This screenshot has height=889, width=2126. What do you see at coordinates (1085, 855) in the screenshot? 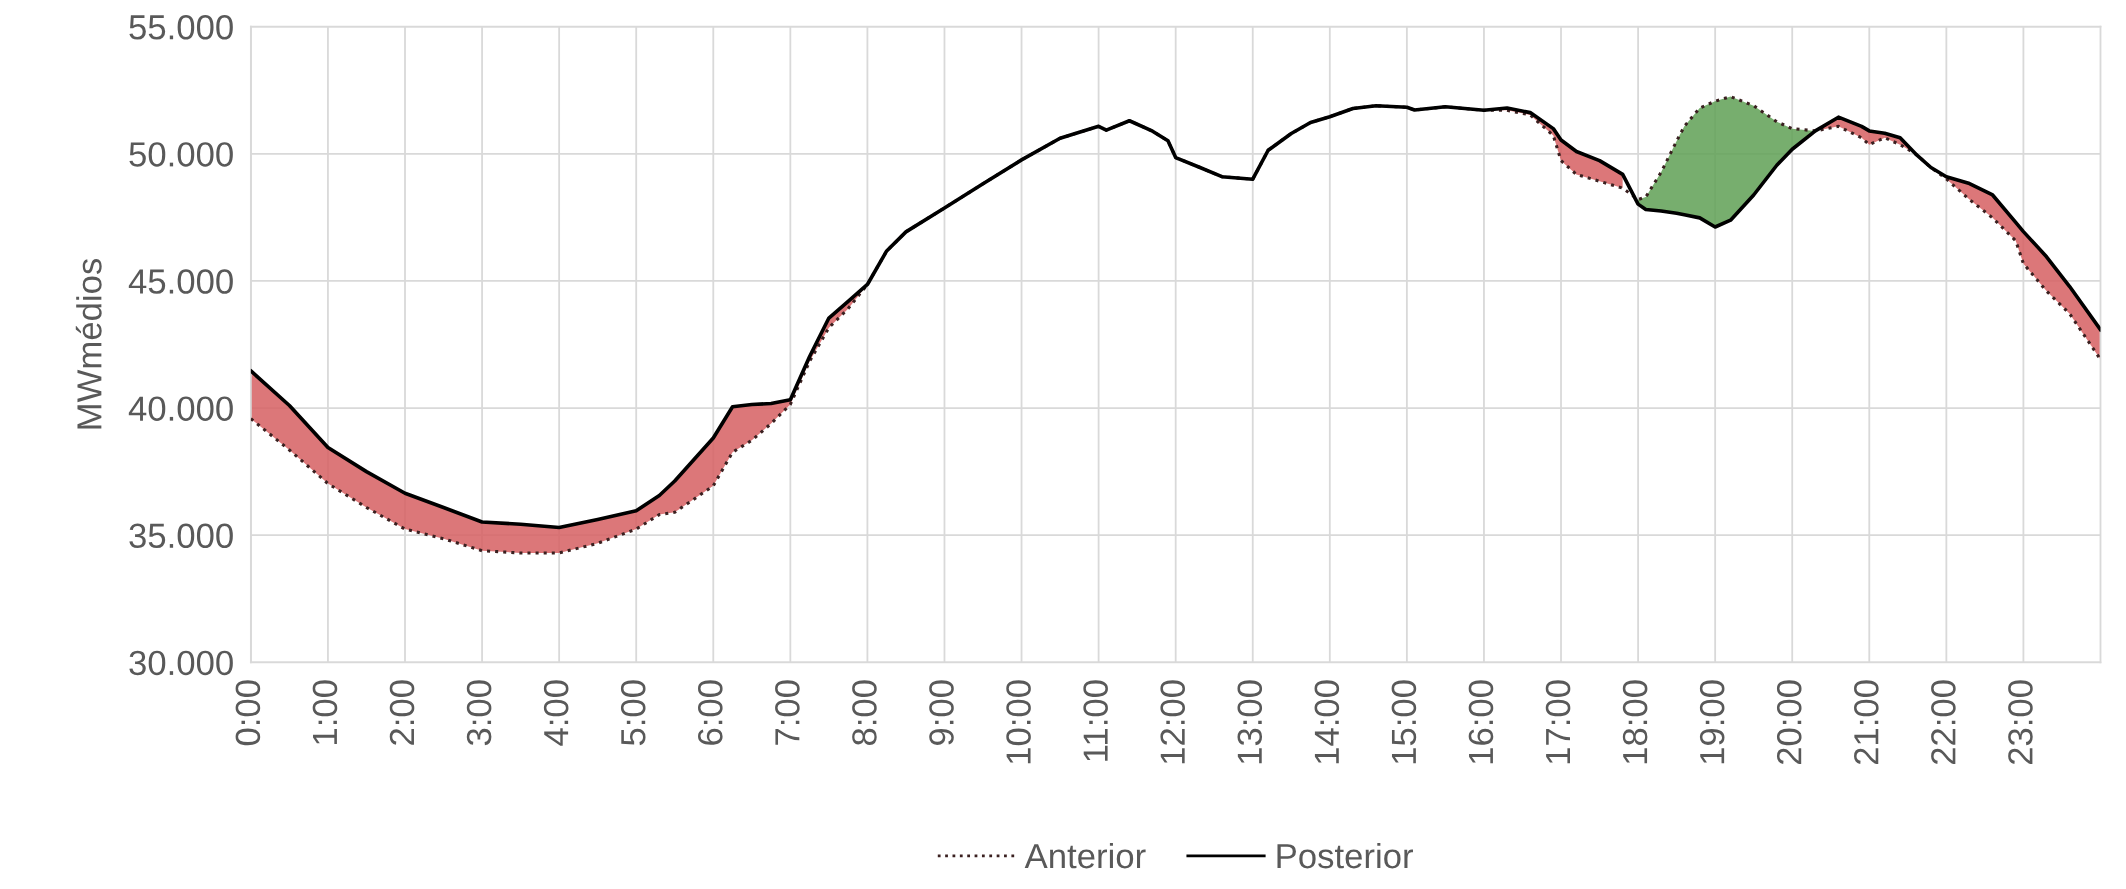
I see `legend-label: Anterior` at bounding box center [1085, 855].